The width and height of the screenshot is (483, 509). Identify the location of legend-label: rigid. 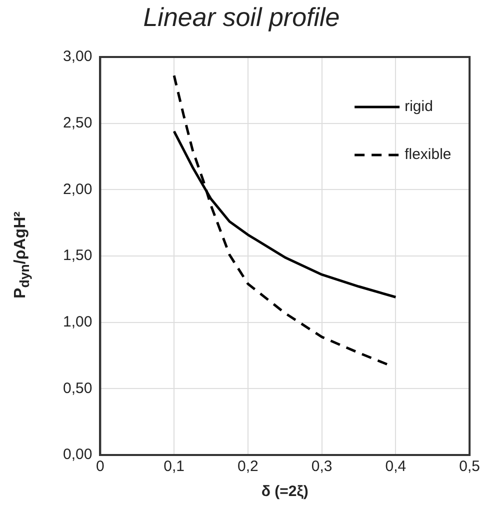
(418, 107).